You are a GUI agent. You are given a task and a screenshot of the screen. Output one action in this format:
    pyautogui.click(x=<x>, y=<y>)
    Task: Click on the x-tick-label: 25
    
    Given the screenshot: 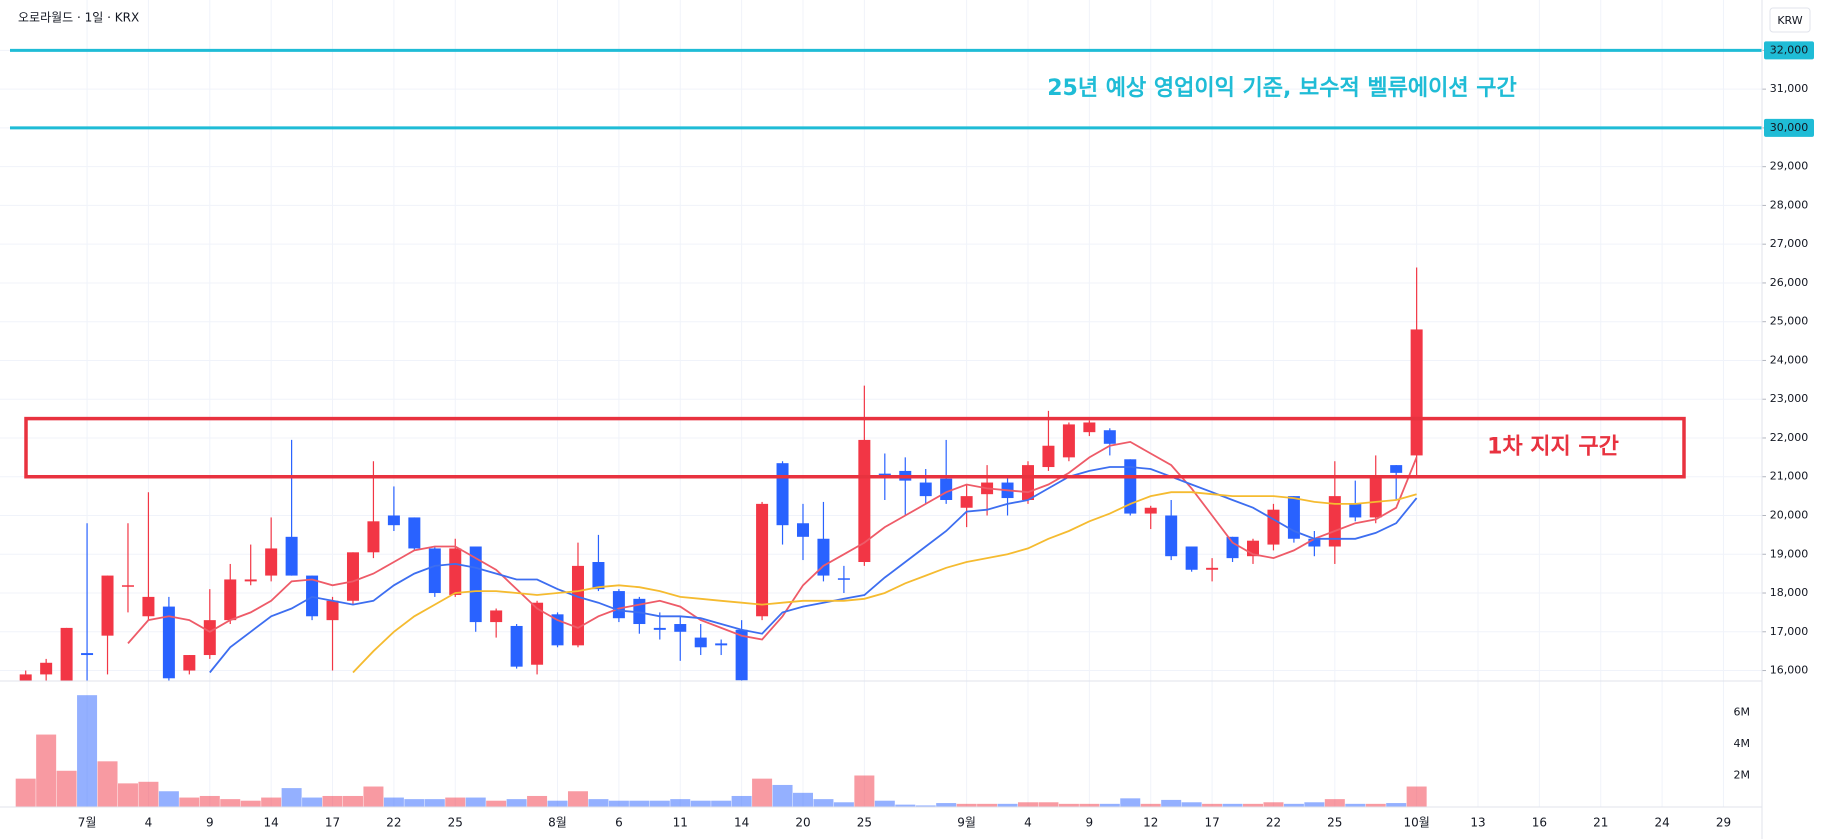 What is the action you would take?
    pyautogui.click(x=1334, y=823)
    